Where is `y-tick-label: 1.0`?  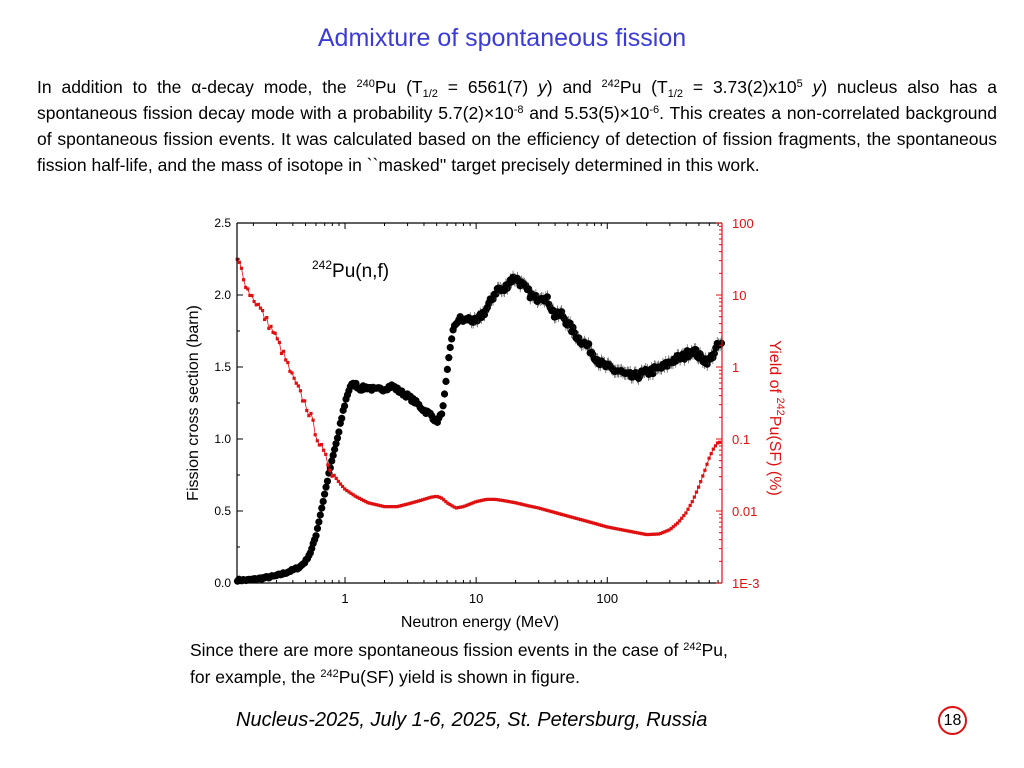
y-tick-label: 1.0 is located at coordinates (222, 439).